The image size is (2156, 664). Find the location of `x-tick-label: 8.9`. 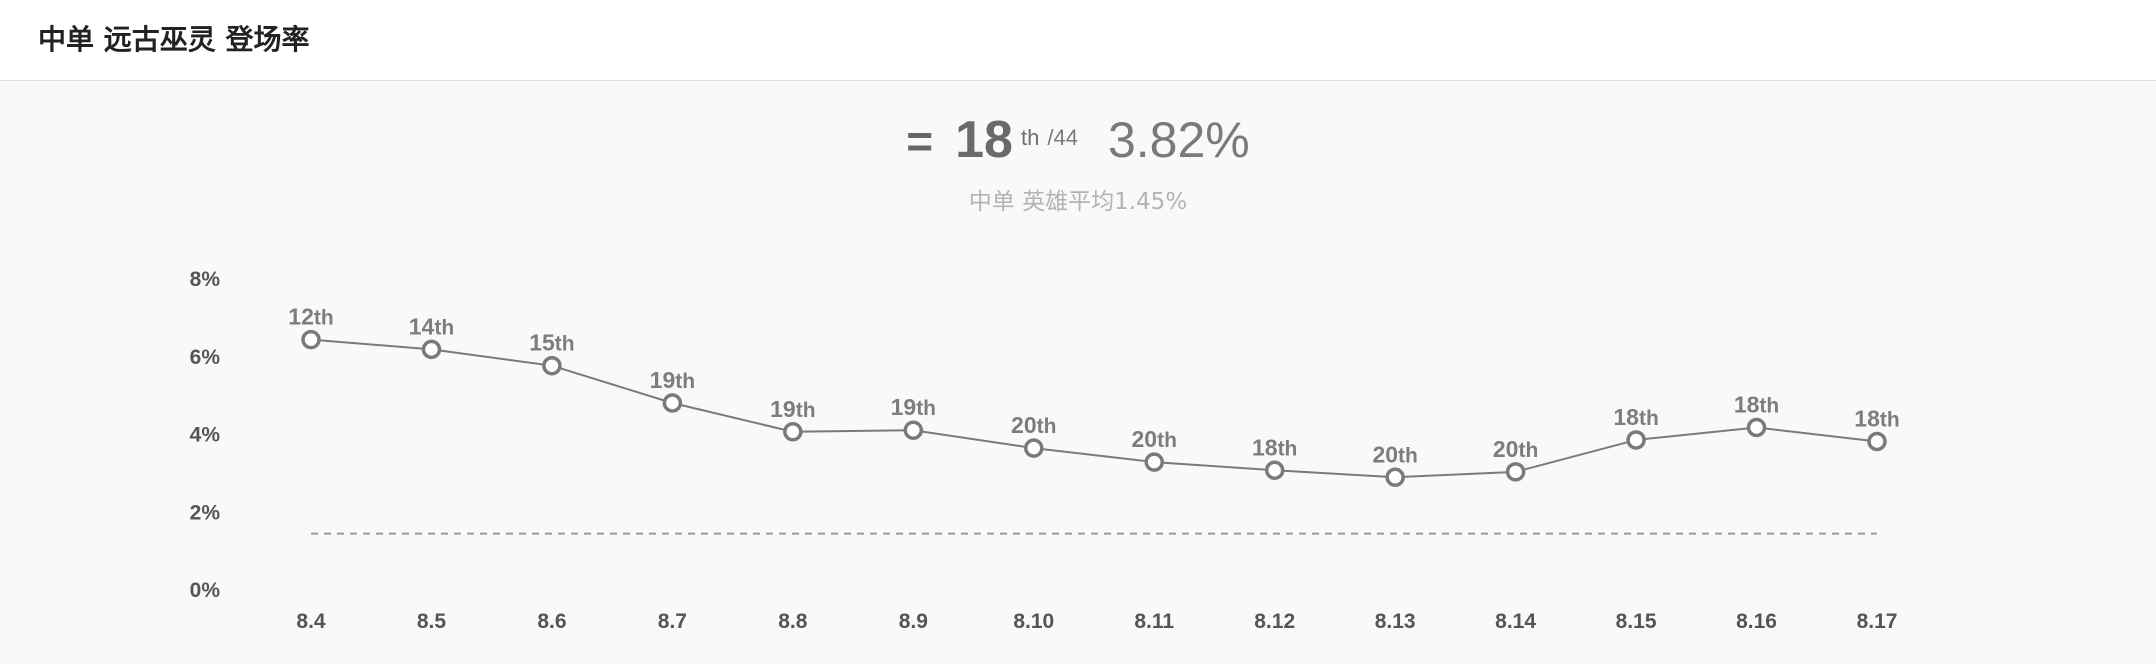

x-tick-label: 8.9 is located at coordinates (913, 621).